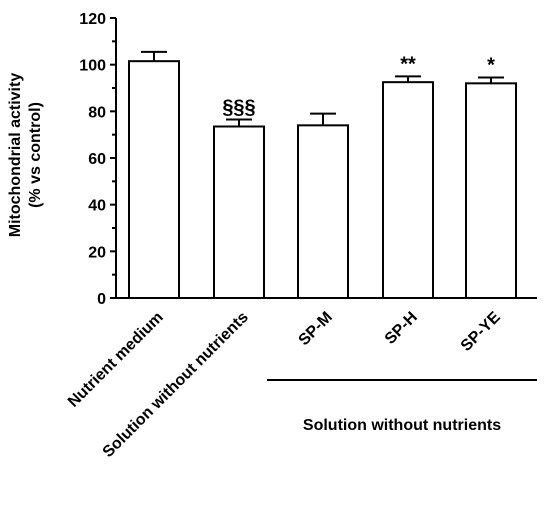  Describe the element at coordinates (97, 112) in the screenshot. I see `y-tick-label: 80` at that location.